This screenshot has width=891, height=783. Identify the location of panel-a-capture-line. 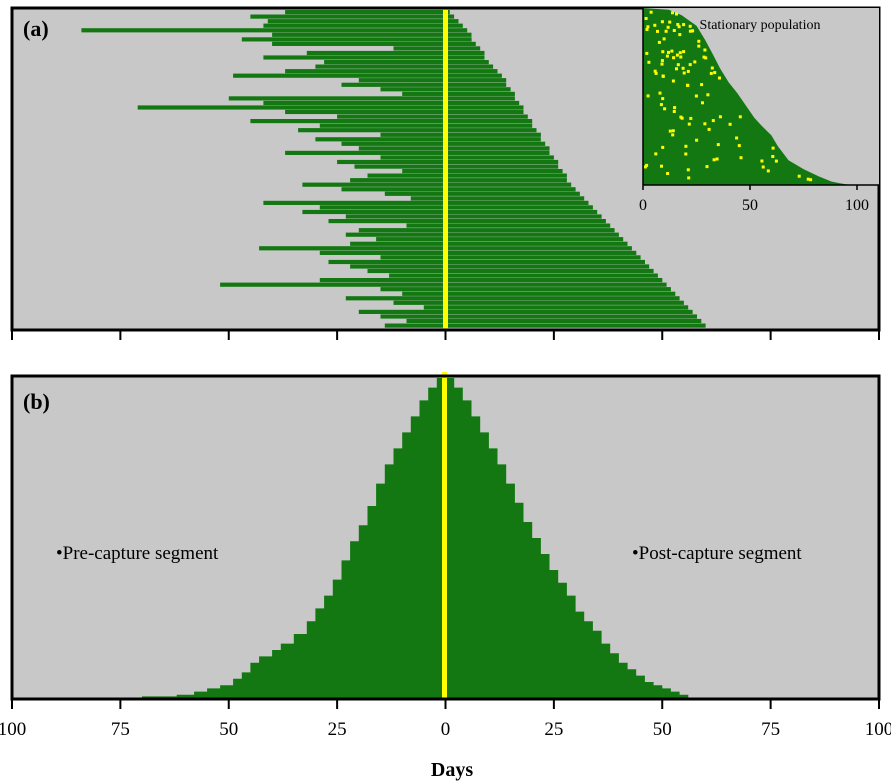
(445, 169).